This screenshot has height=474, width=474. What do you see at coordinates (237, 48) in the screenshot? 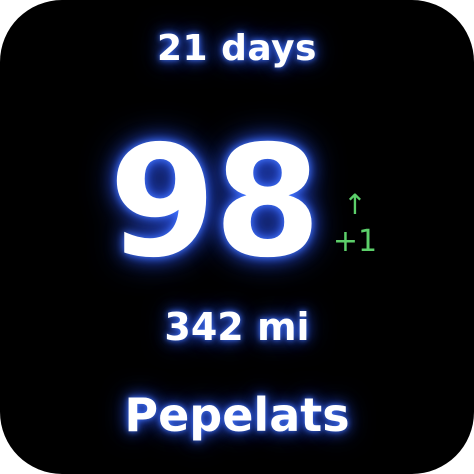
I see `duration-label: 21 days` at bounding box center [237, 48].